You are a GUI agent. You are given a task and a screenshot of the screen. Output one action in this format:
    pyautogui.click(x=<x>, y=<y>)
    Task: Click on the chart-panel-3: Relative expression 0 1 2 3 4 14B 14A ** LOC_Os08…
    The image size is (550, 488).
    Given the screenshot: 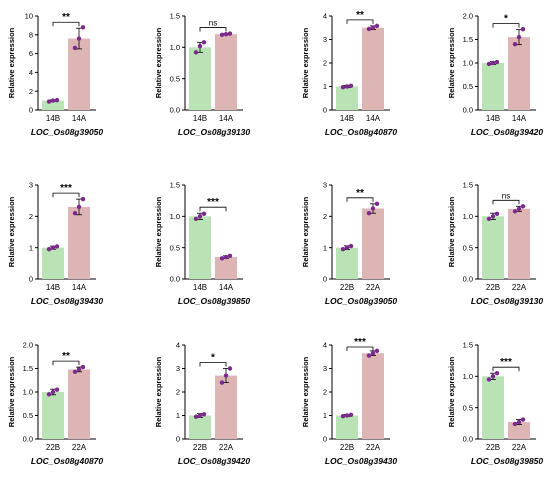 What is the action you would take?
    pyautogui.click(x=349, y=73)
    